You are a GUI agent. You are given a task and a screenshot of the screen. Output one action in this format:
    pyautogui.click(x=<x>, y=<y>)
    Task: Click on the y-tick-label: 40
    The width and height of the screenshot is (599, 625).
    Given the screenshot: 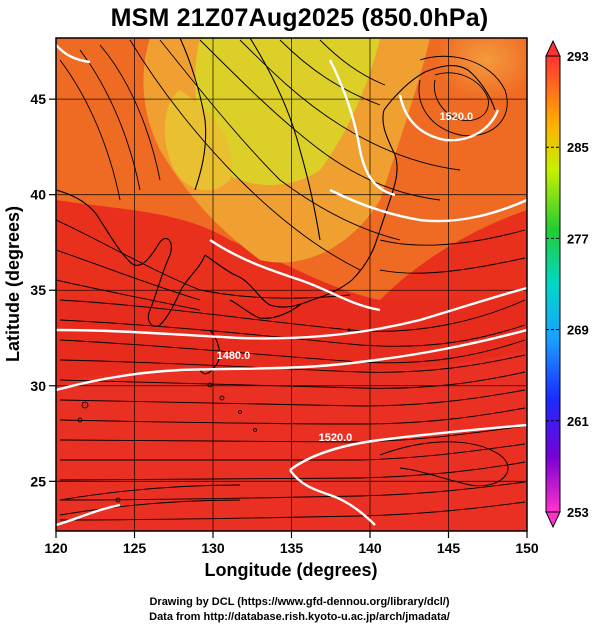 What is the action you would take?
    pyautogui.click(x=38, y=195)
    